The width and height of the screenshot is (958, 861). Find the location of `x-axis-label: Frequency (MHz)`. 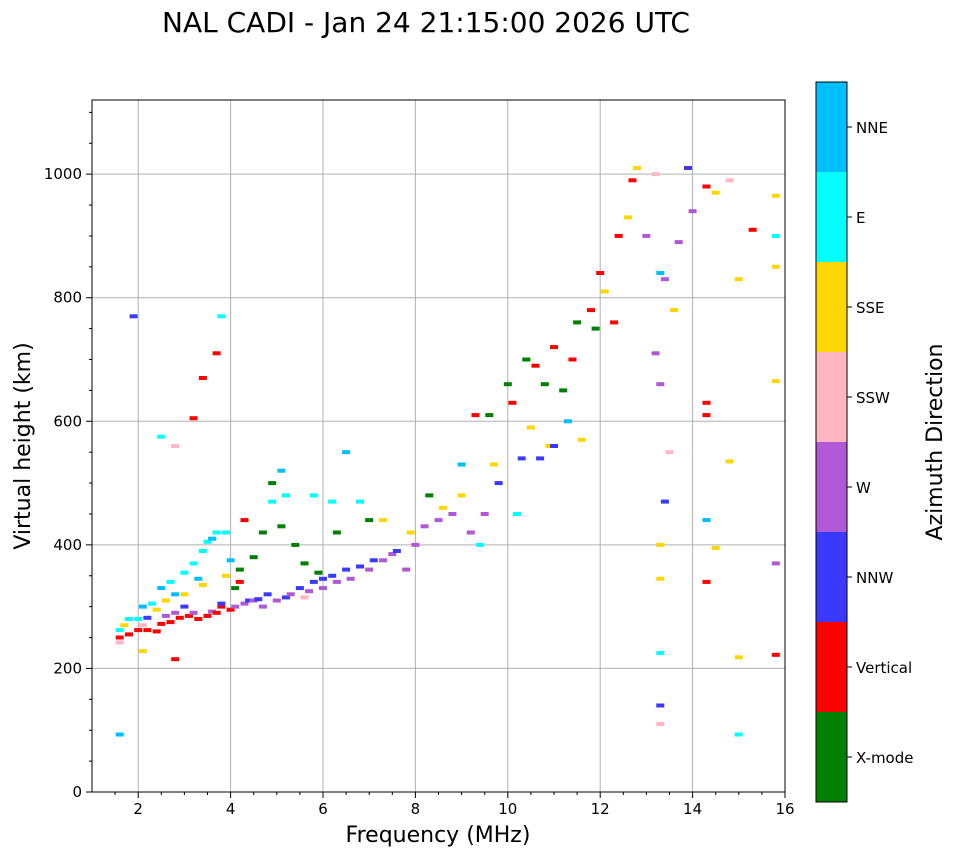

x-axis-label: Frequency (MHz) is located at coordinates (438, 835).